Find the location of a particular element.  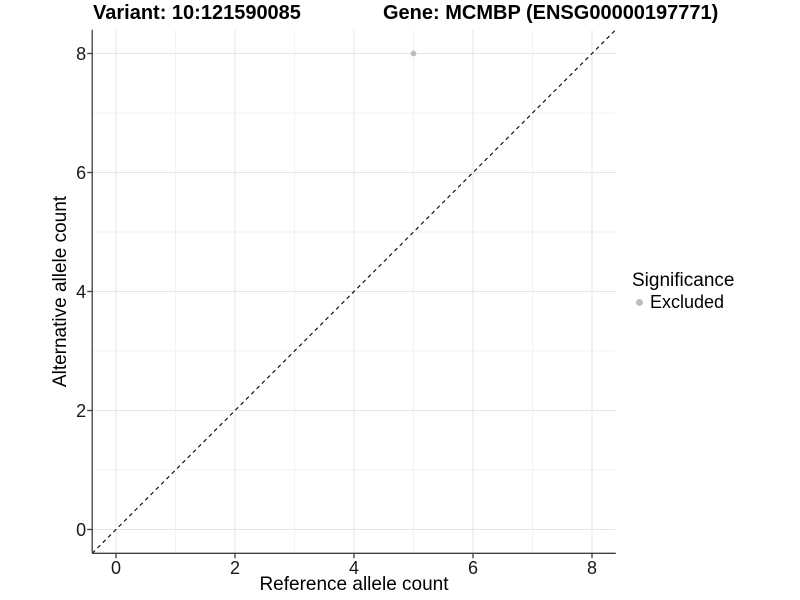

y-tick-label: 6 is located at coordinates (81, 173).